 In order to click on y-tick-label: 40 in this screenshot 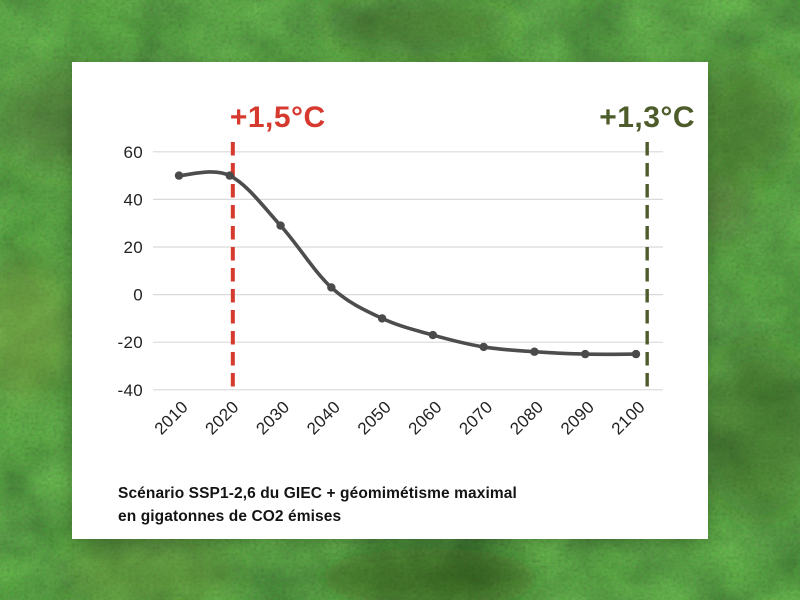, I will do `click(133, 199)`.